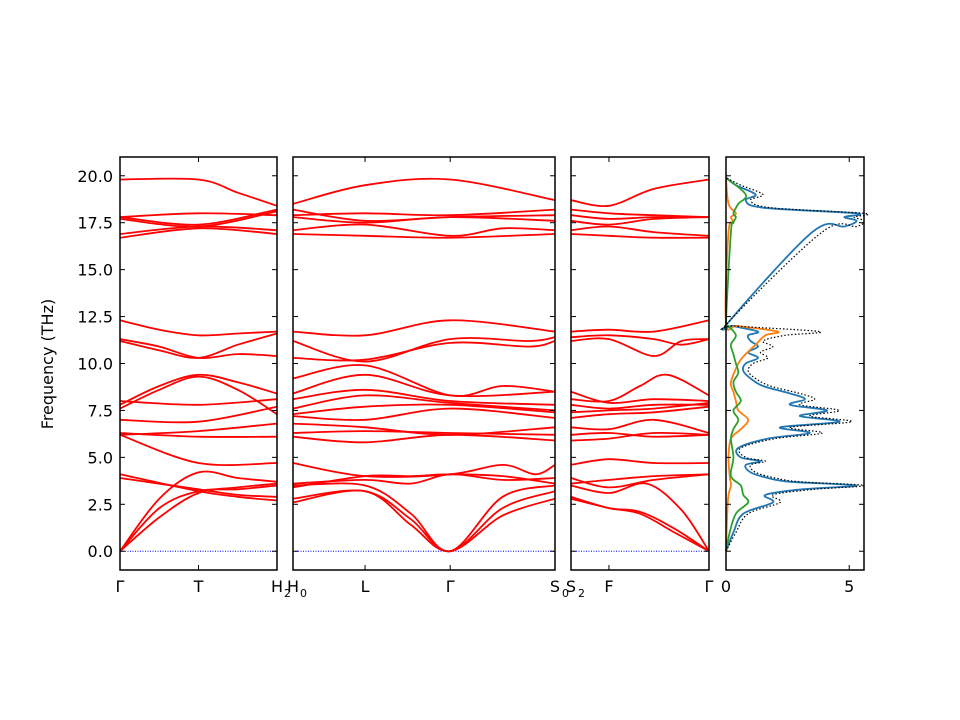 The height and width of the screenshot is (720, 960). Describe the element at coordinates (100, 457) in the screenshot. I see `y-tick-label: 5.0` at that location.